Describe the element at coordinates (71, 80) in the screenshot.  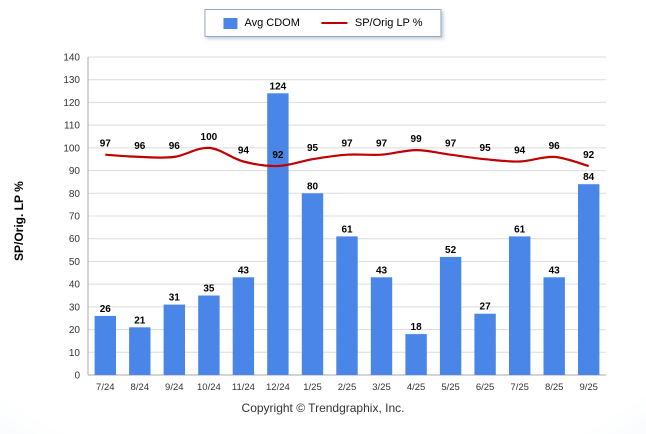
I see `y-tick-label: 130` at that location.